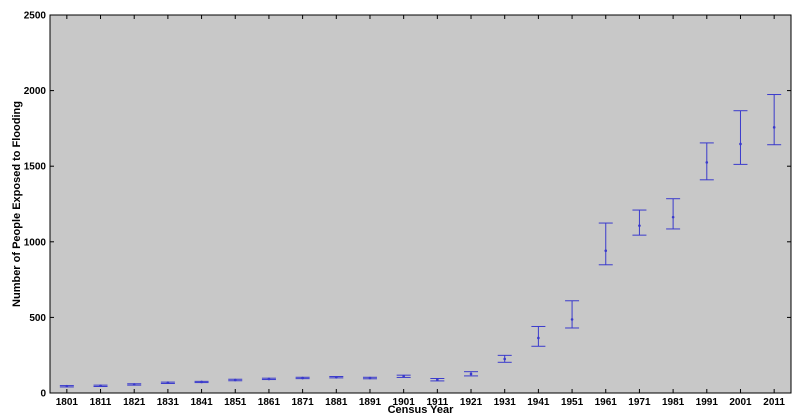 The height and width of the screenshot is (416, 794). I want to click on x-tick-label: 1991, so click(707, 402).